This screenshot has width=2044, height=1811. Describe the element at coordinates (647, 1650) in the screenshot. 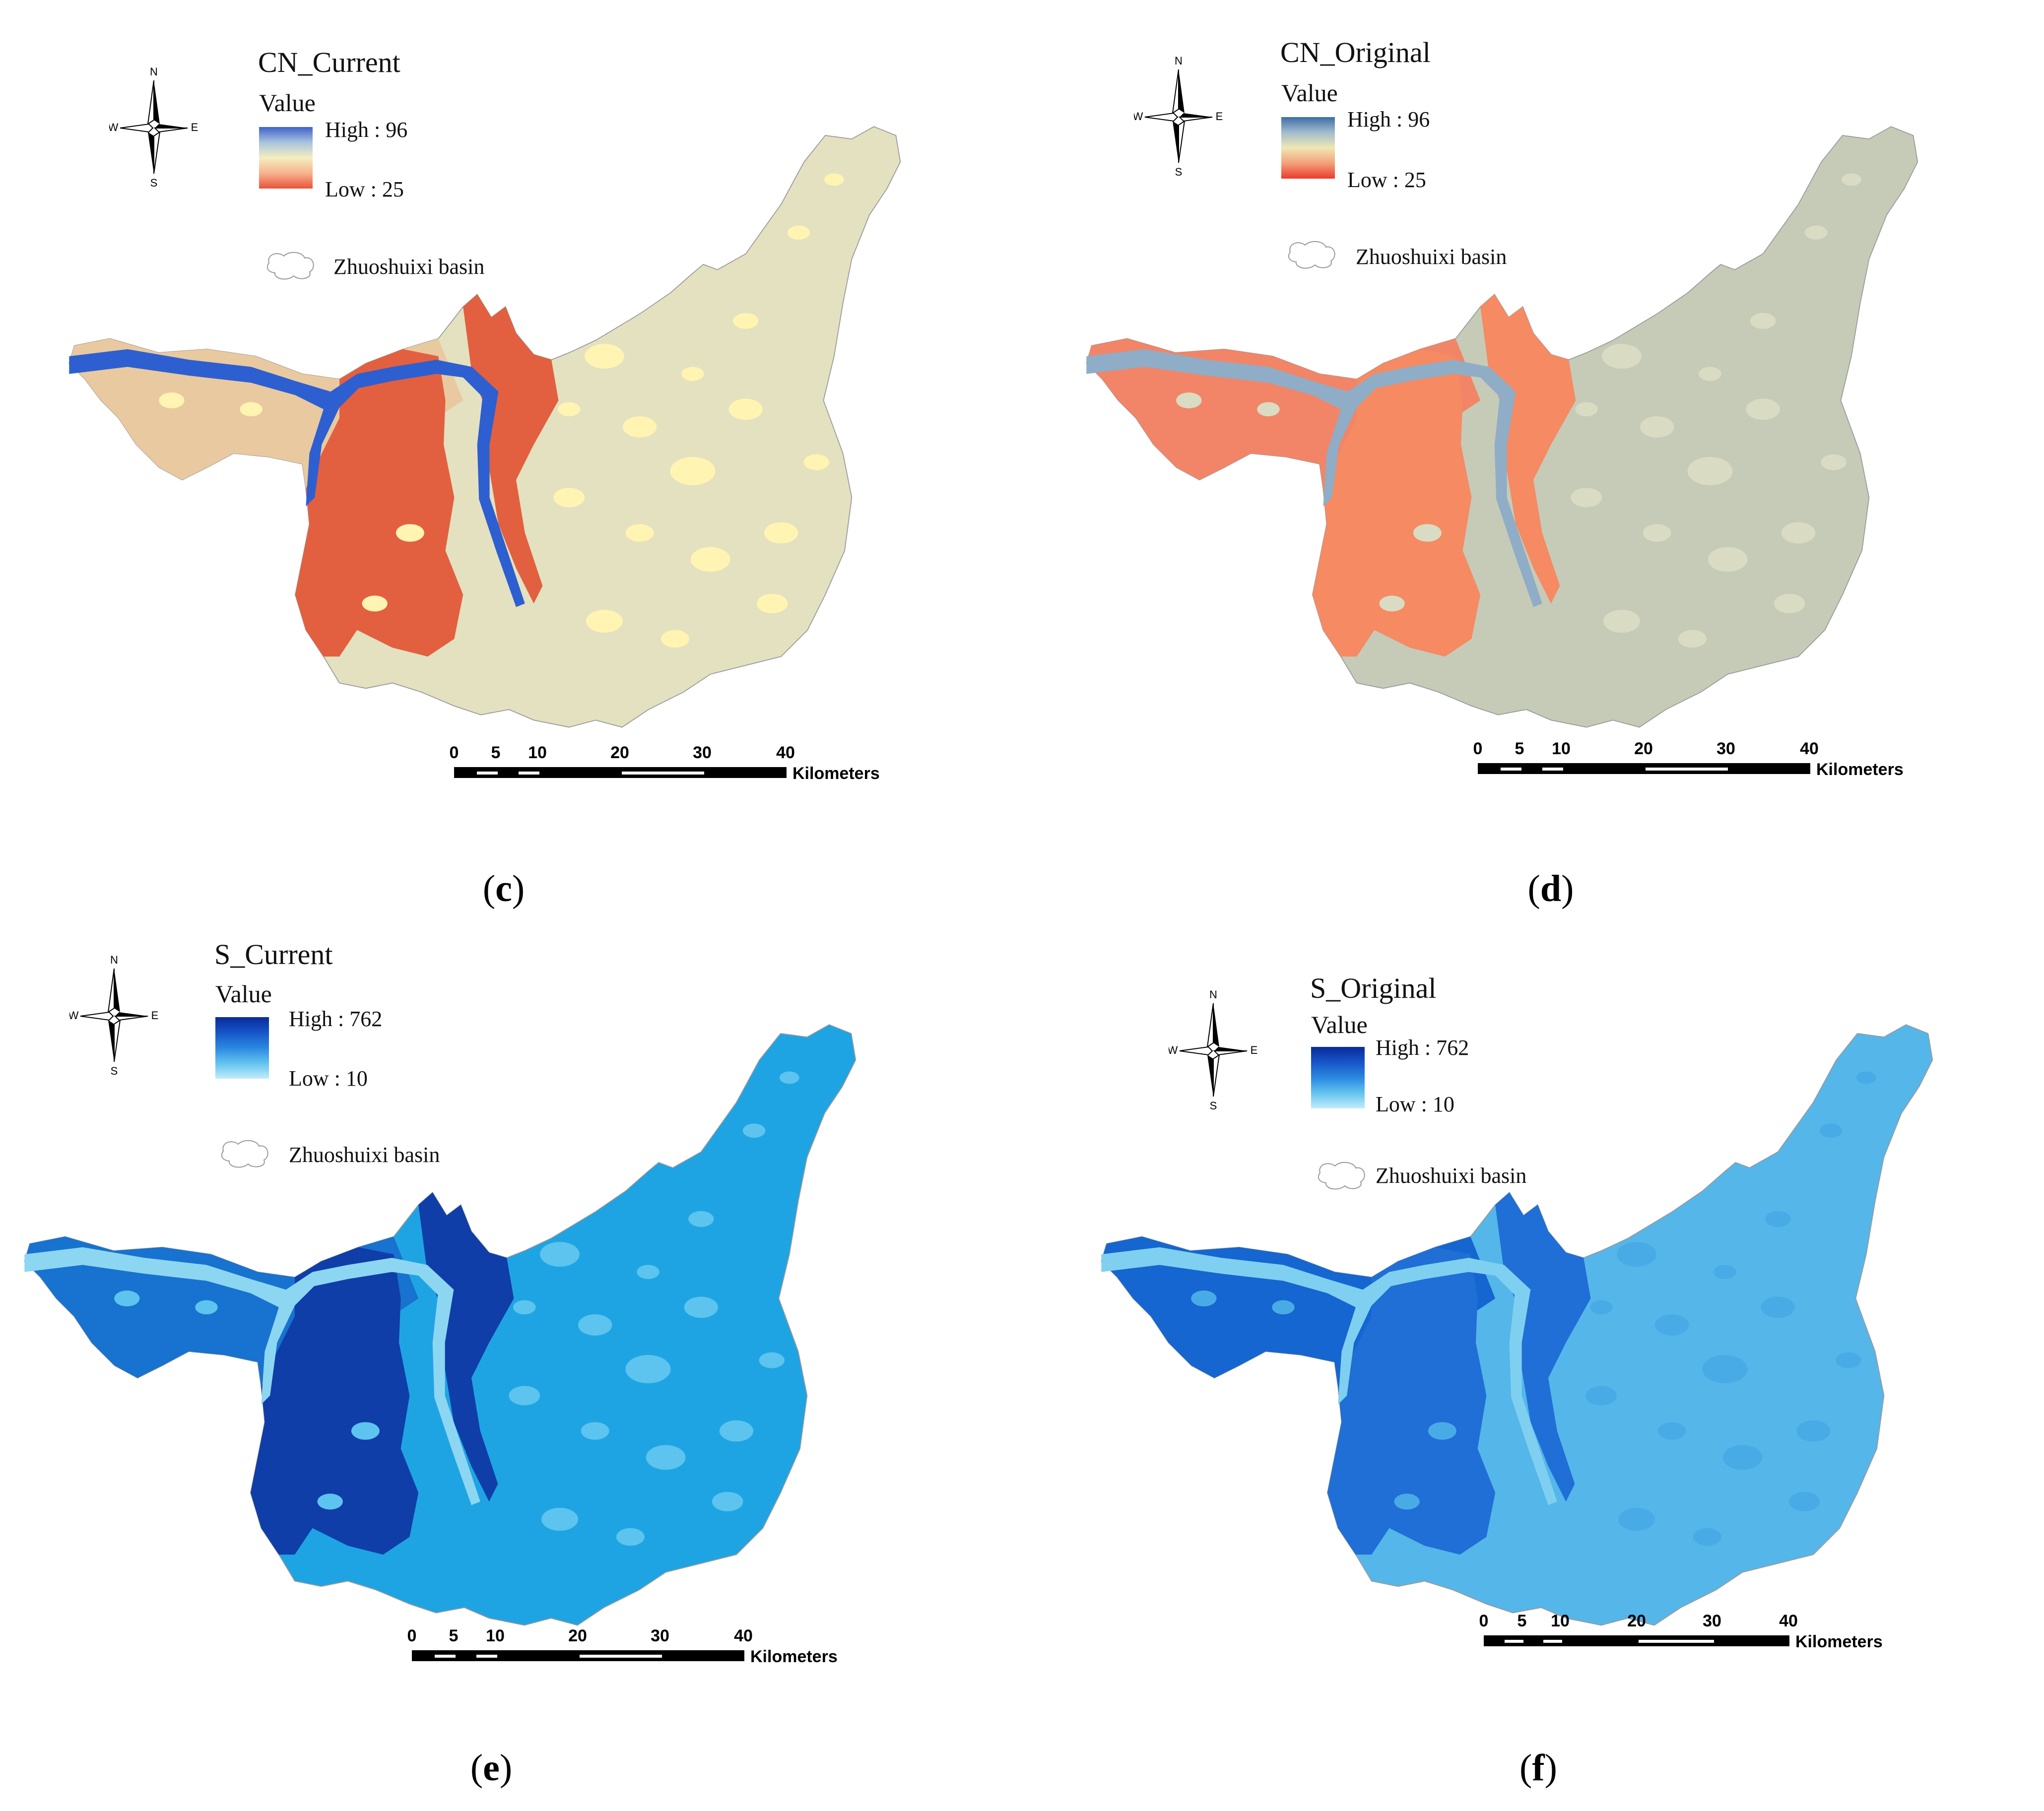

I see `scale-bar: 0 5 10 20 30 40 Kilometers` at that location.